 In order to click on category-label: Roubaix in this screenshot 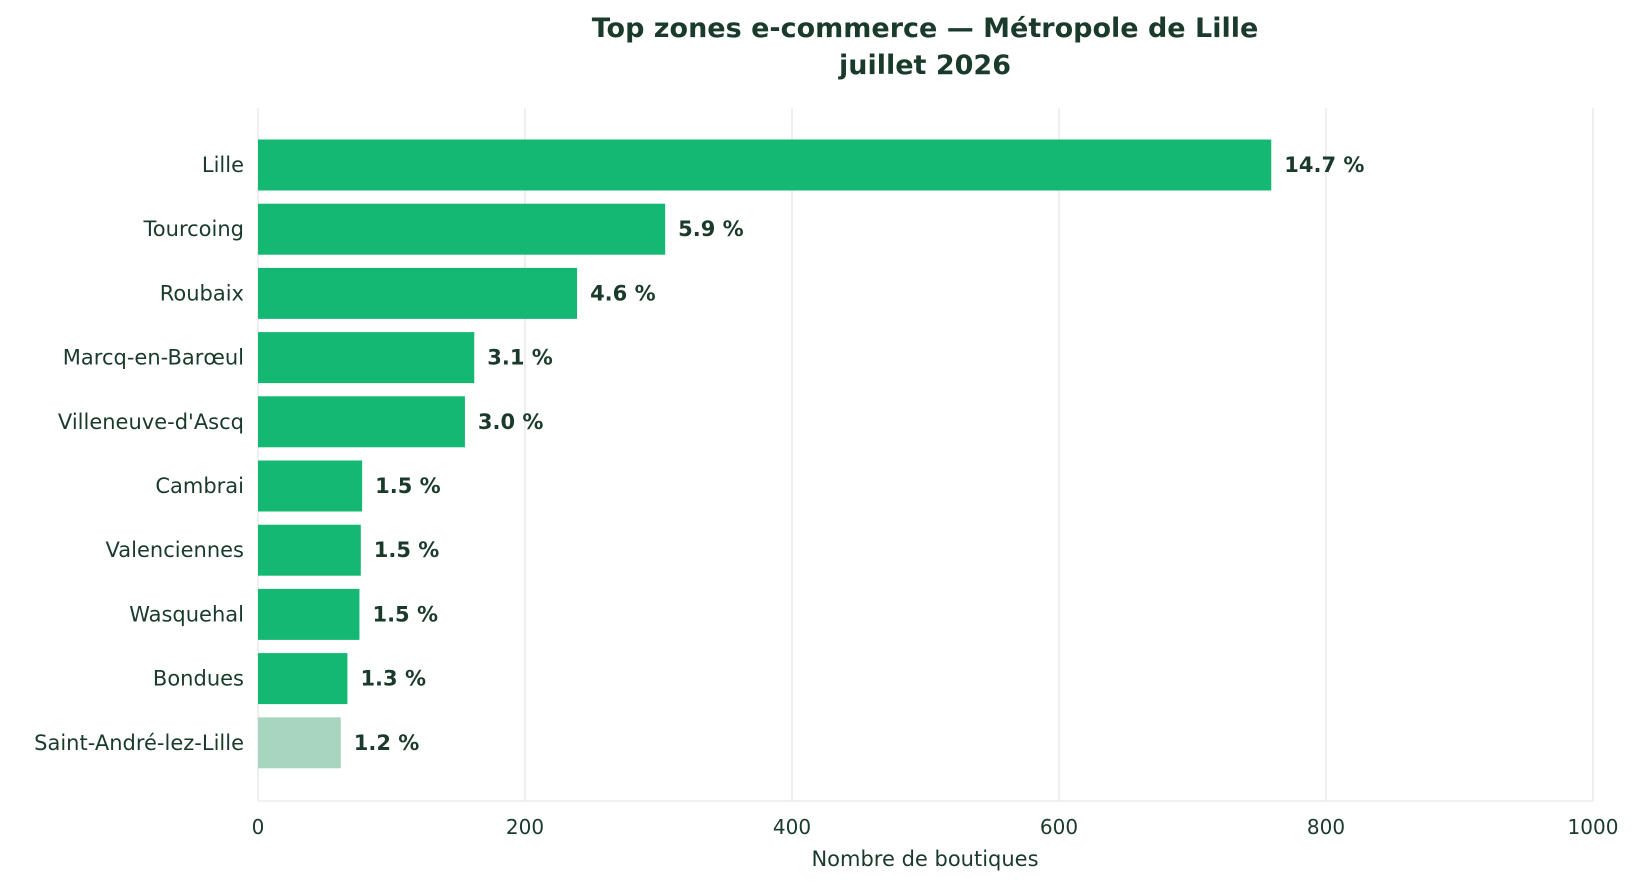, I will do `click(202, 293)`.